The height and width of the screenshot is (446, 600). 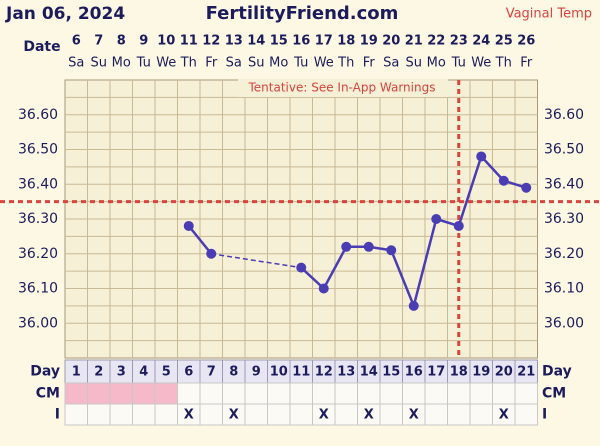 I want to click on date-label: 13, so click(x=234, y=41).